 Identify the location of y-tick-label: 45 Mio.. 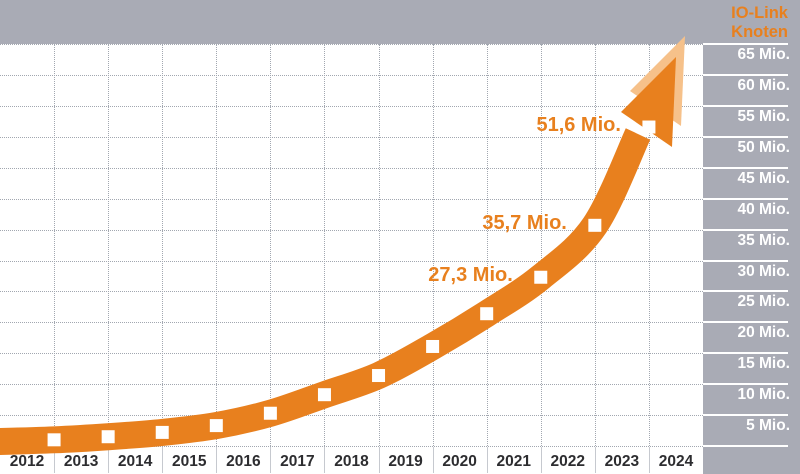
(763, 178).